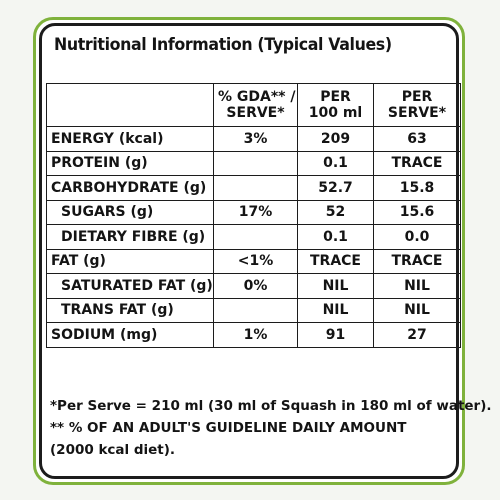 This screenshot has width=500, height=500. What do you see at coordinates (335, 105) in the screenshot?
I see `header-per-100ml: PER 100 ml` at bounding box center [335, 105].